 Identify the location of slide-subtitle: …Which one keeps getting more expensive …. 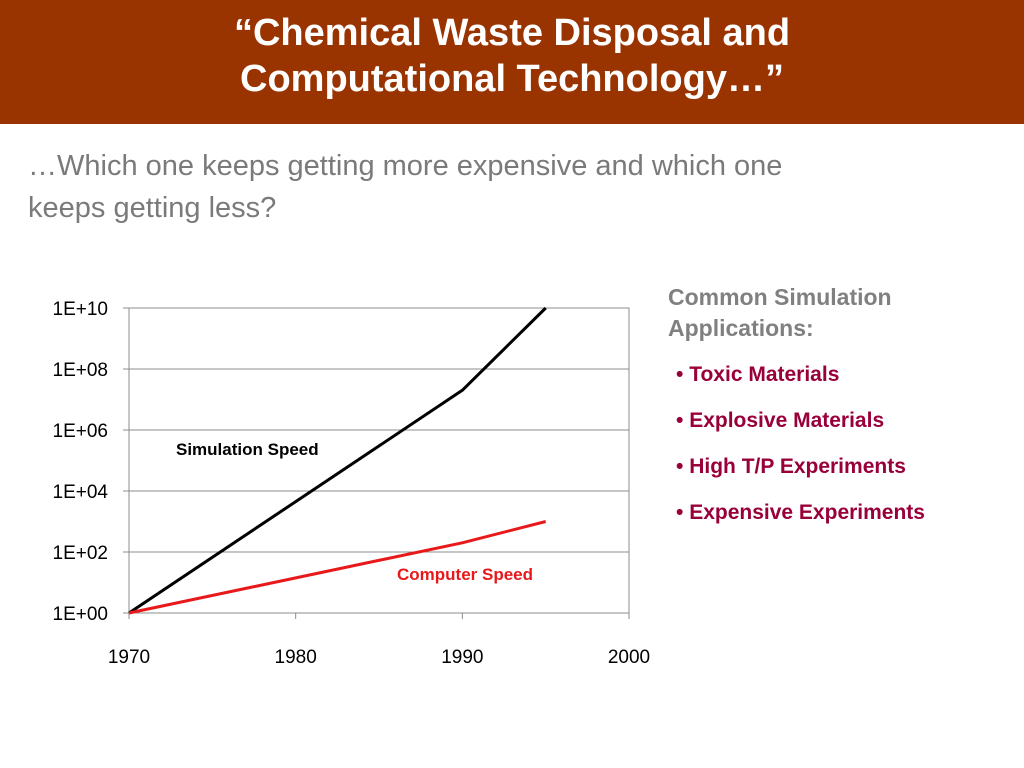
(508, 187).